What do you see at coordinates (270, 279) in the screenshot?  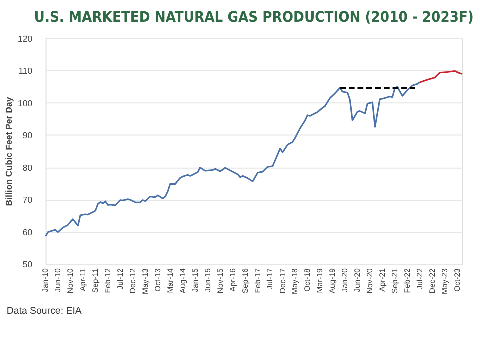 I see `x-tick-label: Jul-17` at bounding box center [270, 279].